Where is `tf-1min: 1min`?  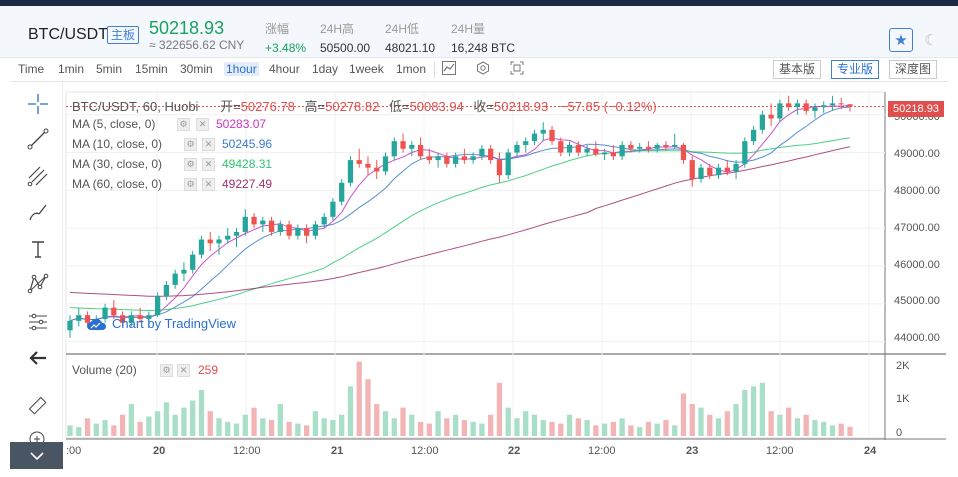 tf-1min: 1min is located at coordinates (71, 69).